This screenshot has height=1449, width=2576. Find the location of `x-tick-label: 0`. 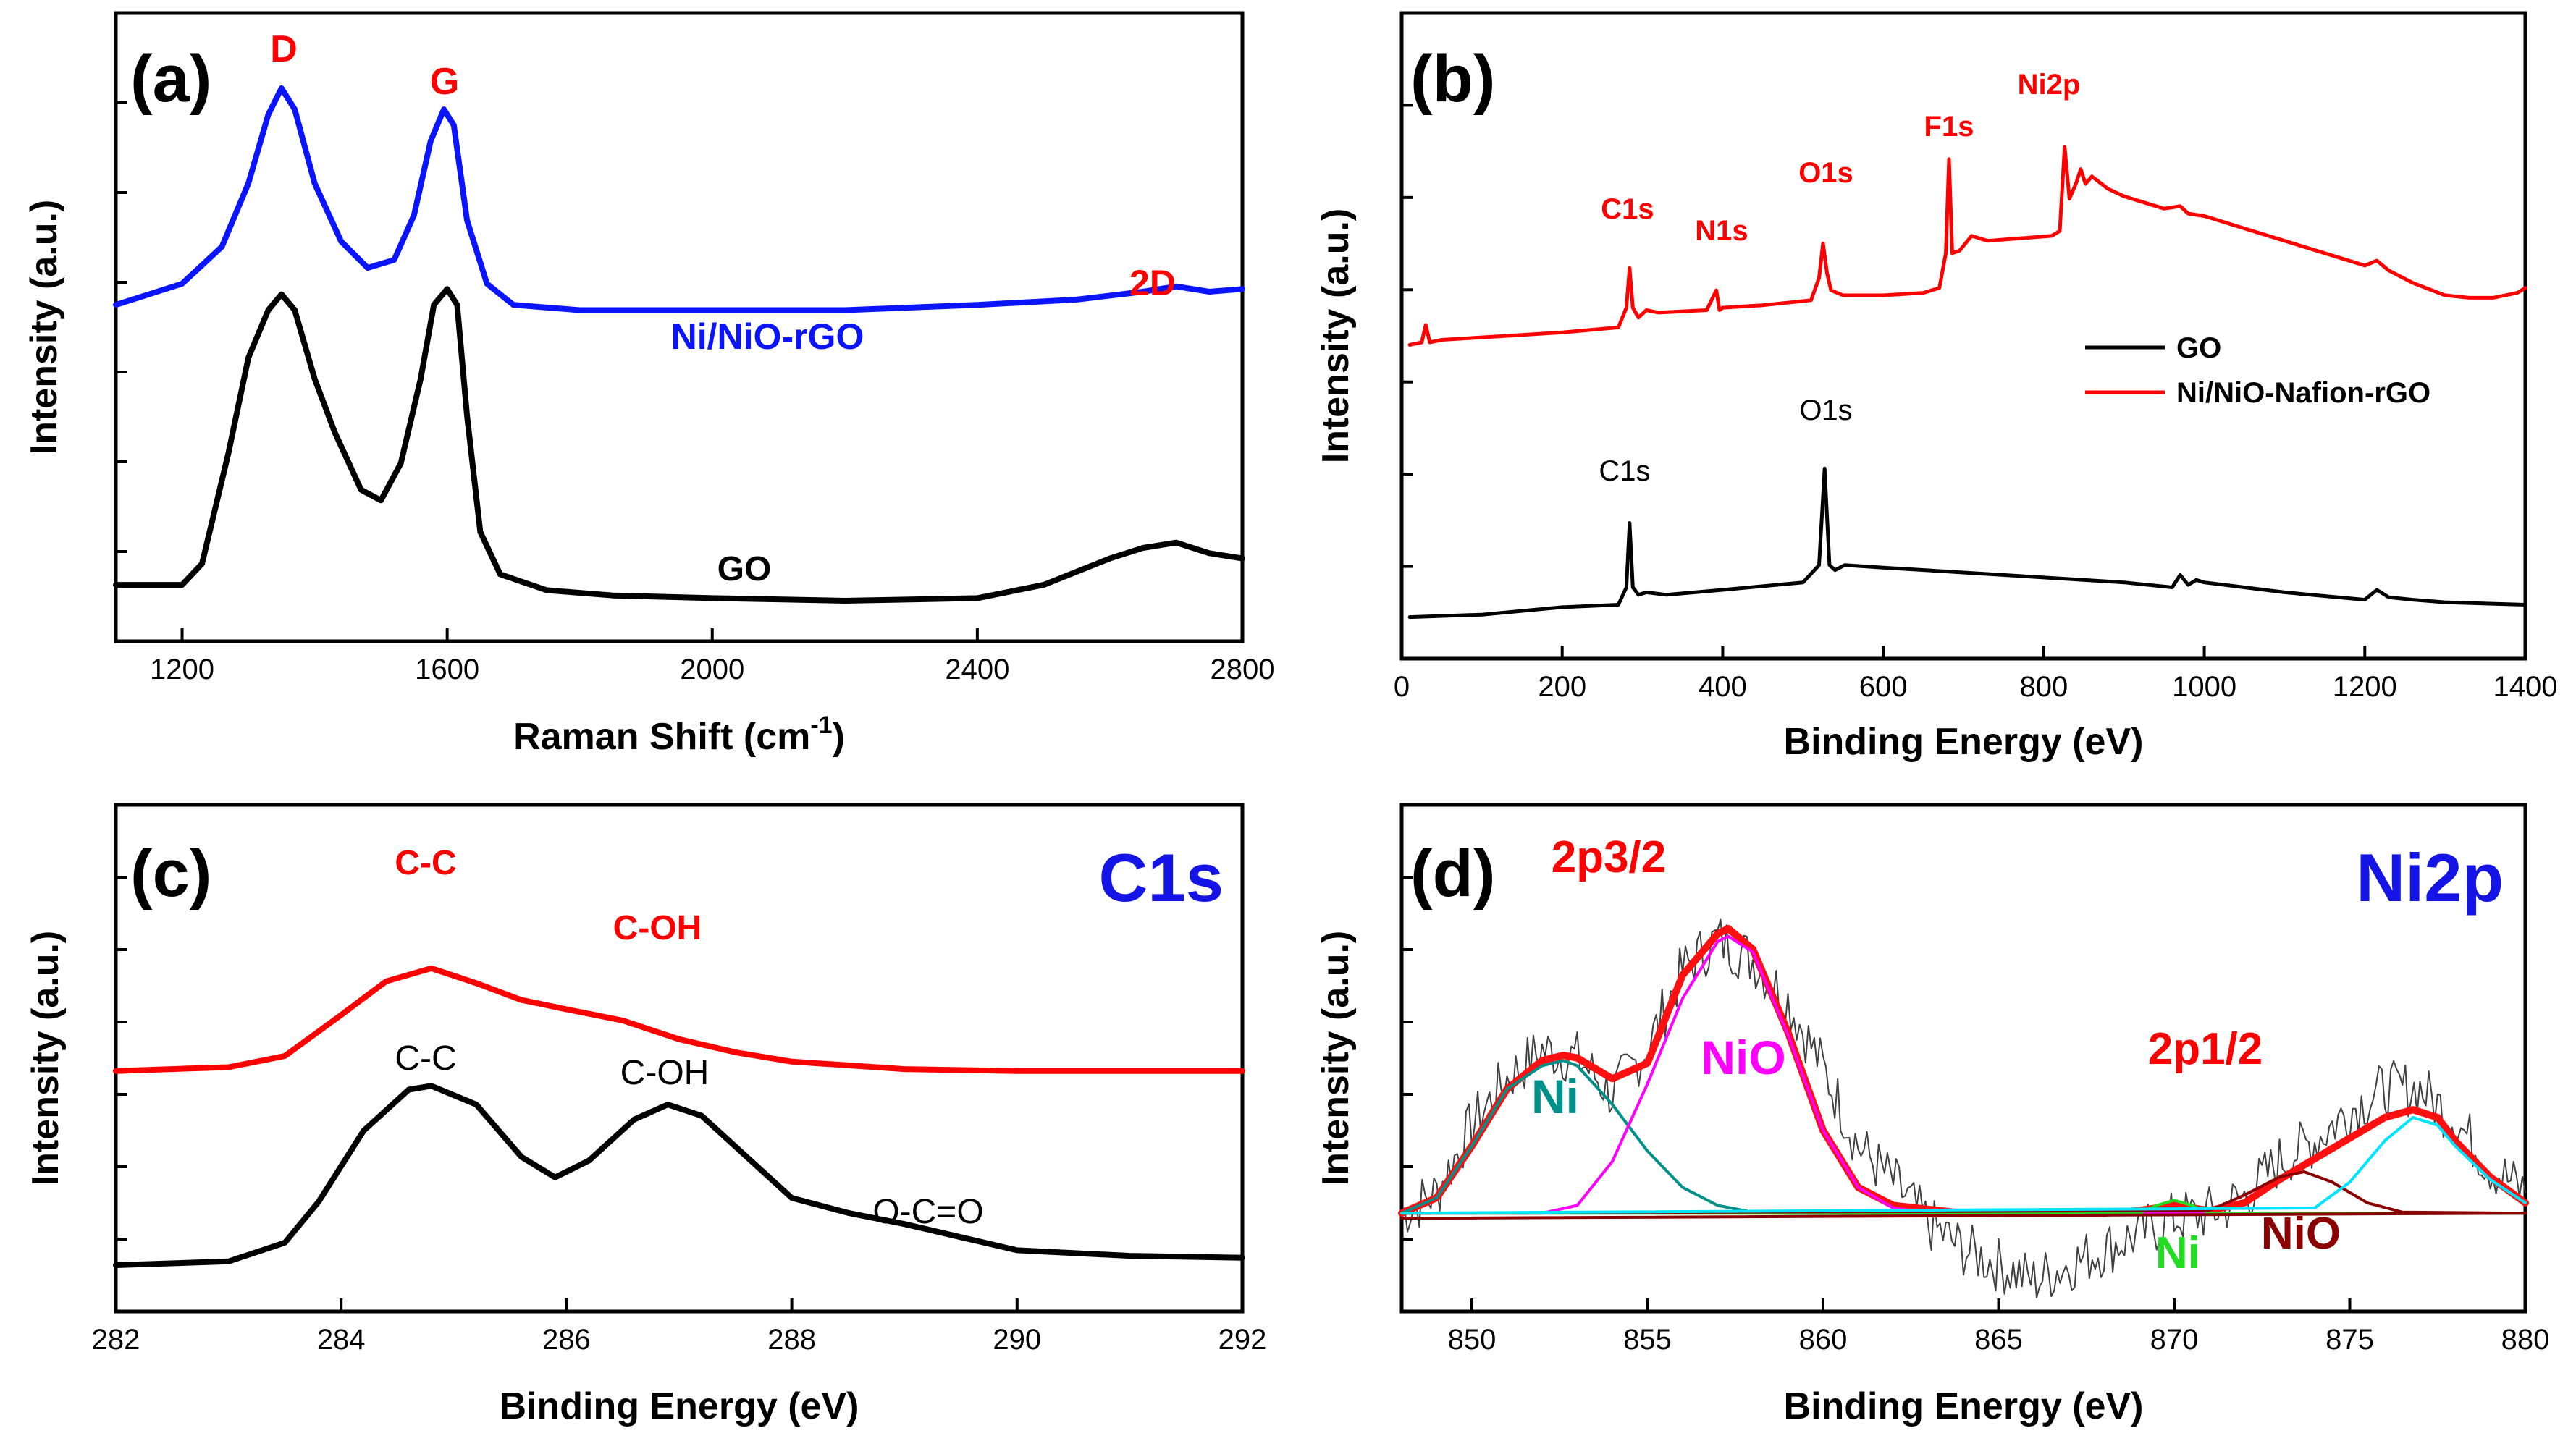

x-tick-label: 0 is located at coordinates (1402, 687).